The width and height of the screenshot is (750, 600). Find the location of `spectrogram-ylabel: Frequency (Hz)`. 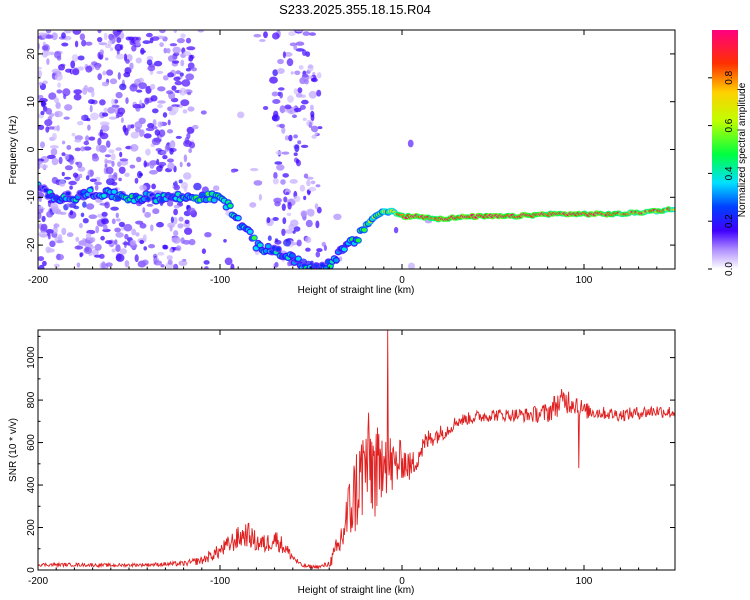

spectrogram-ylabel: Frequency (Hz) is located at coordinates (13, 150).